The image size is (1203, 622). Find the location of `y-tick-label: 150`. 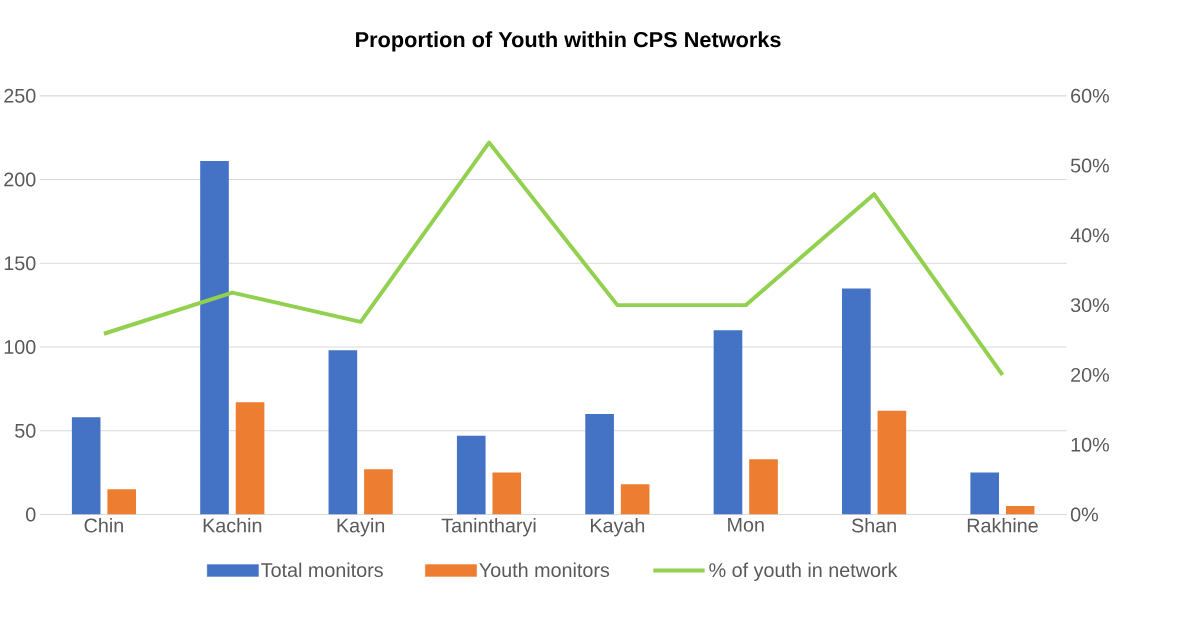

y-tick-label: 150 is located at coordinates (20, 263).